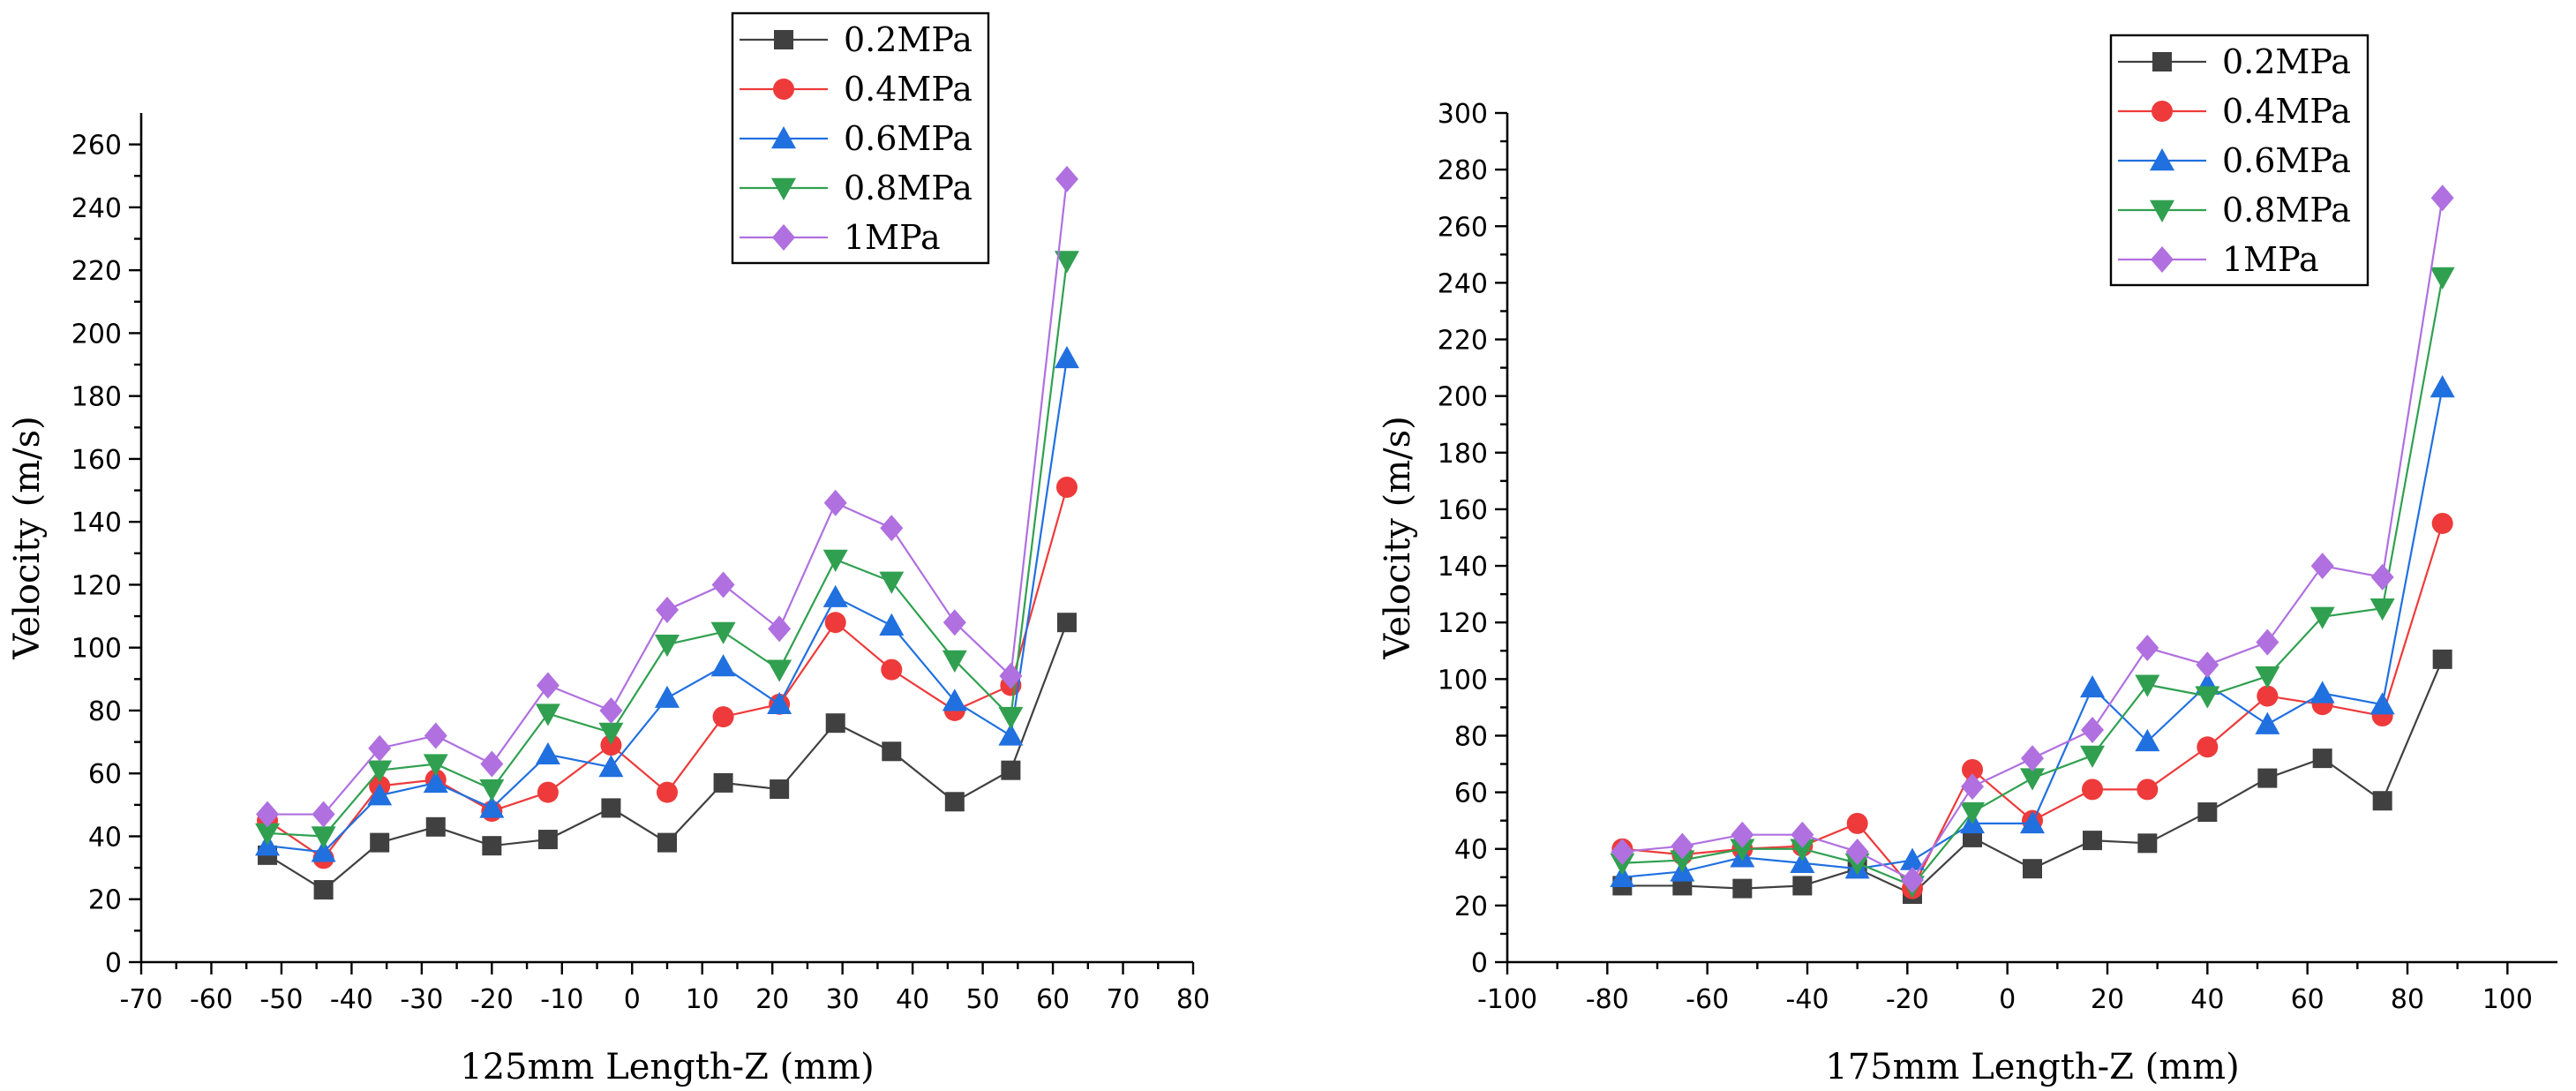 Image resolution: width=2576 pixels, height=1091 pixels. I want to click on y-tick-label: 280, so click(1463, 170).